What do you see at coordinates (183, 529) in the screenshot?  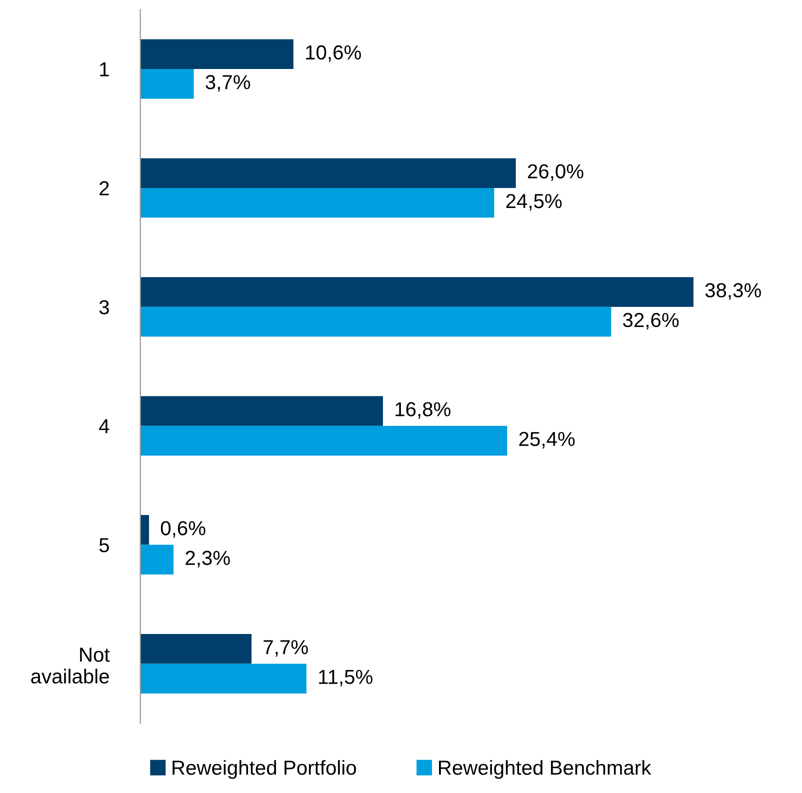 I see `data-label: 0,6%` at bounding box center [183, 529].